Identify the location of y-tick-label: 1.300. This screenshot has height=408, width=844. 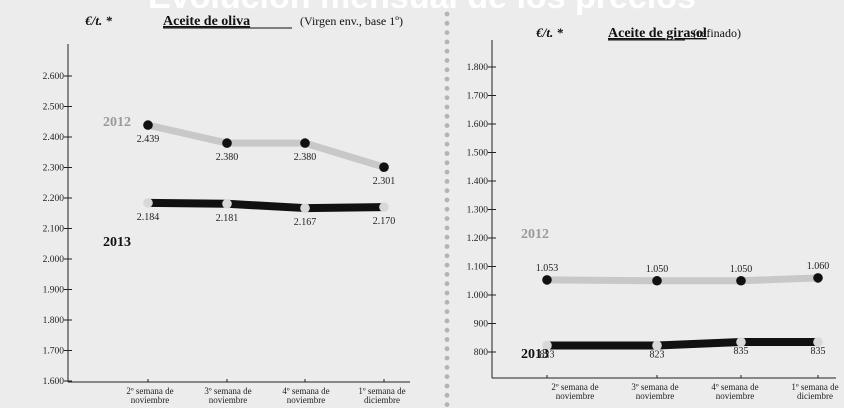
(478, 211).